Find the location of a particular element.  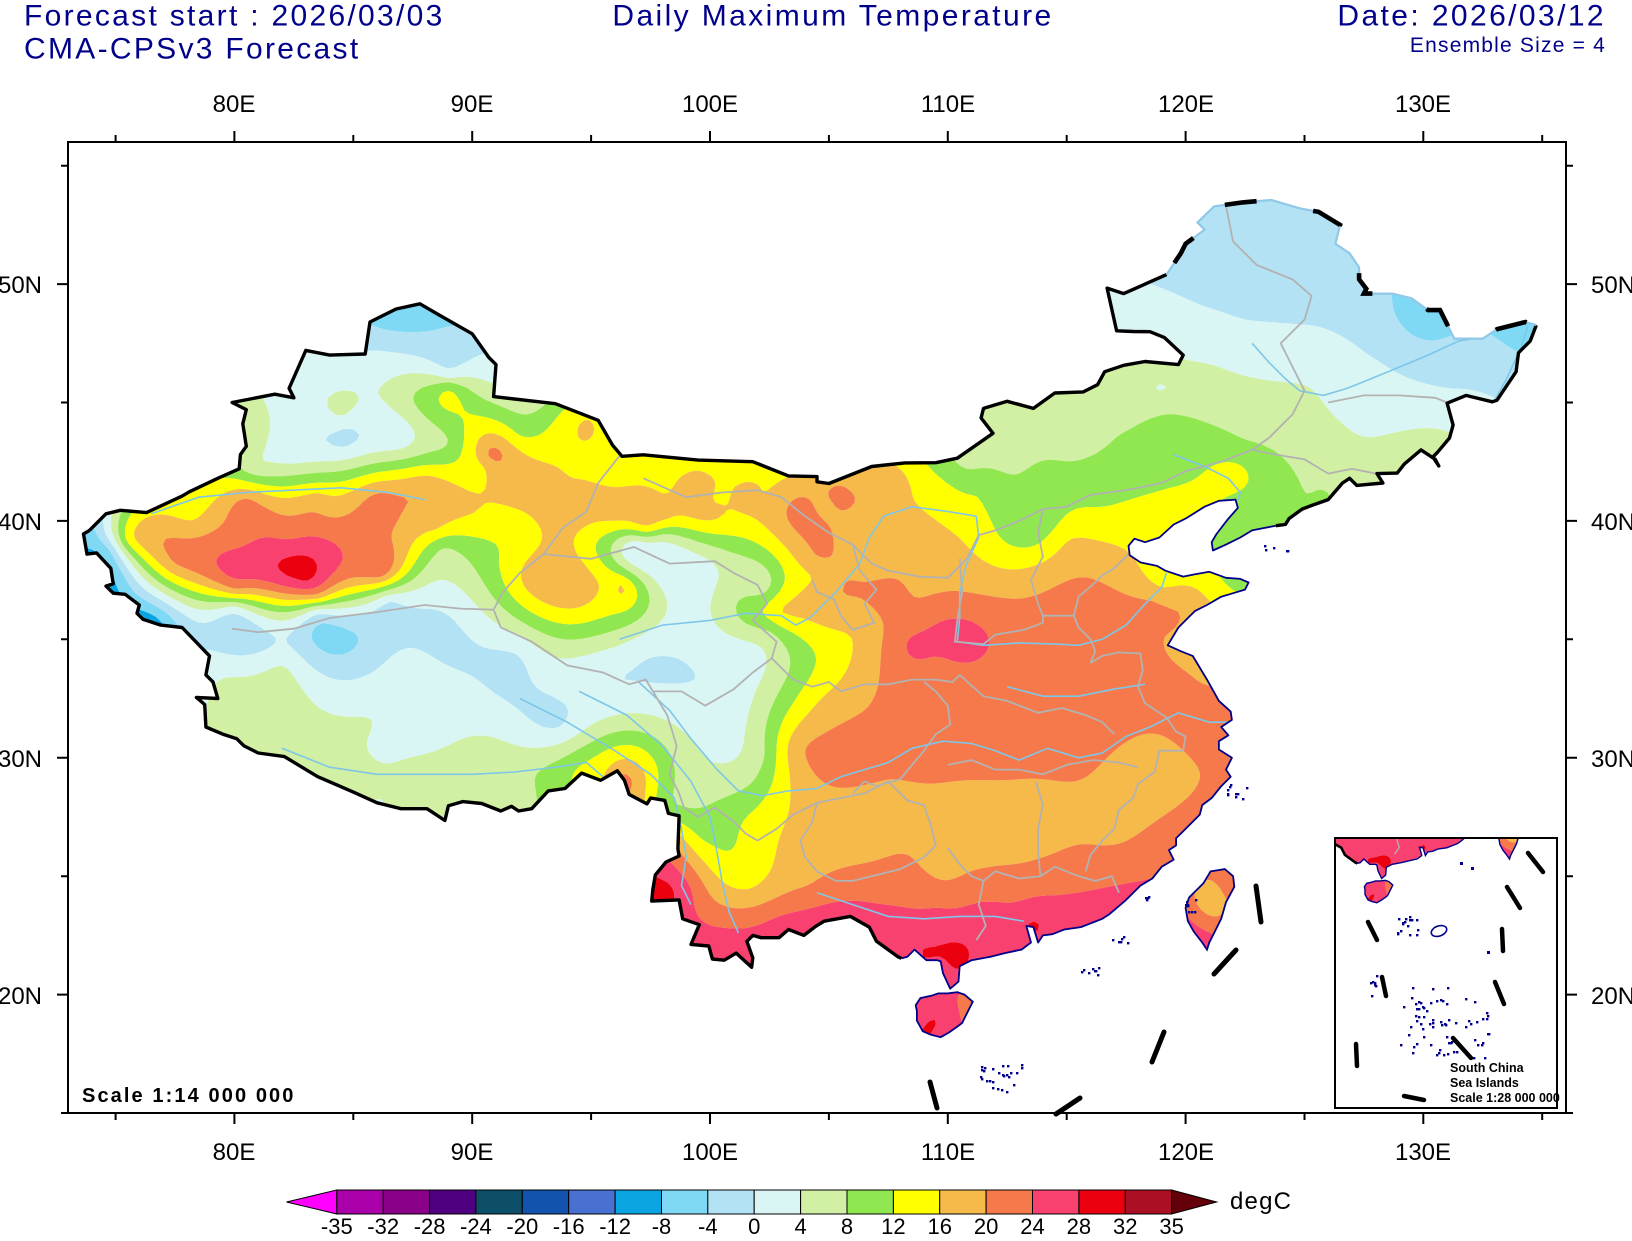

svg-text: Sea Islands is located at coordinates (1484, 1083).